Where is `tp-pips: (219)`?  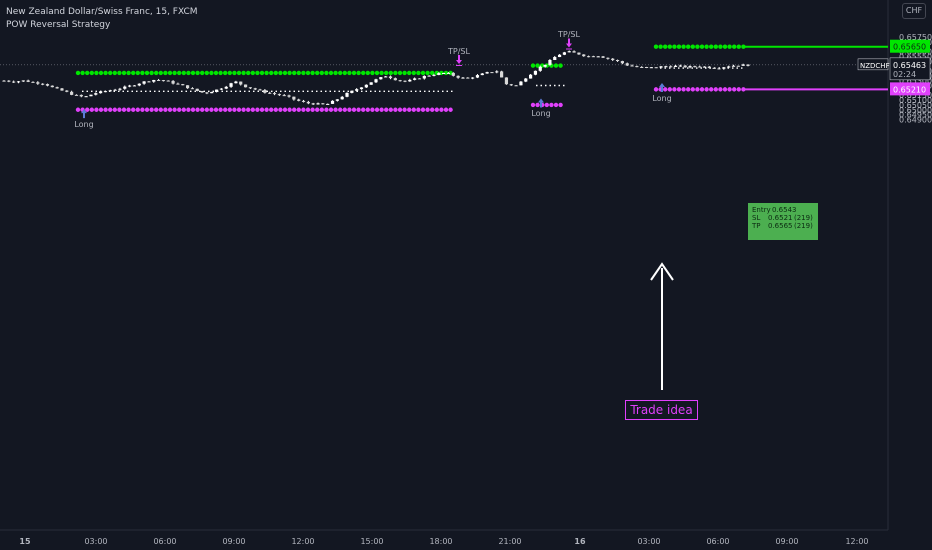 tp-pips: (219) is located at coordinates (803, 226).